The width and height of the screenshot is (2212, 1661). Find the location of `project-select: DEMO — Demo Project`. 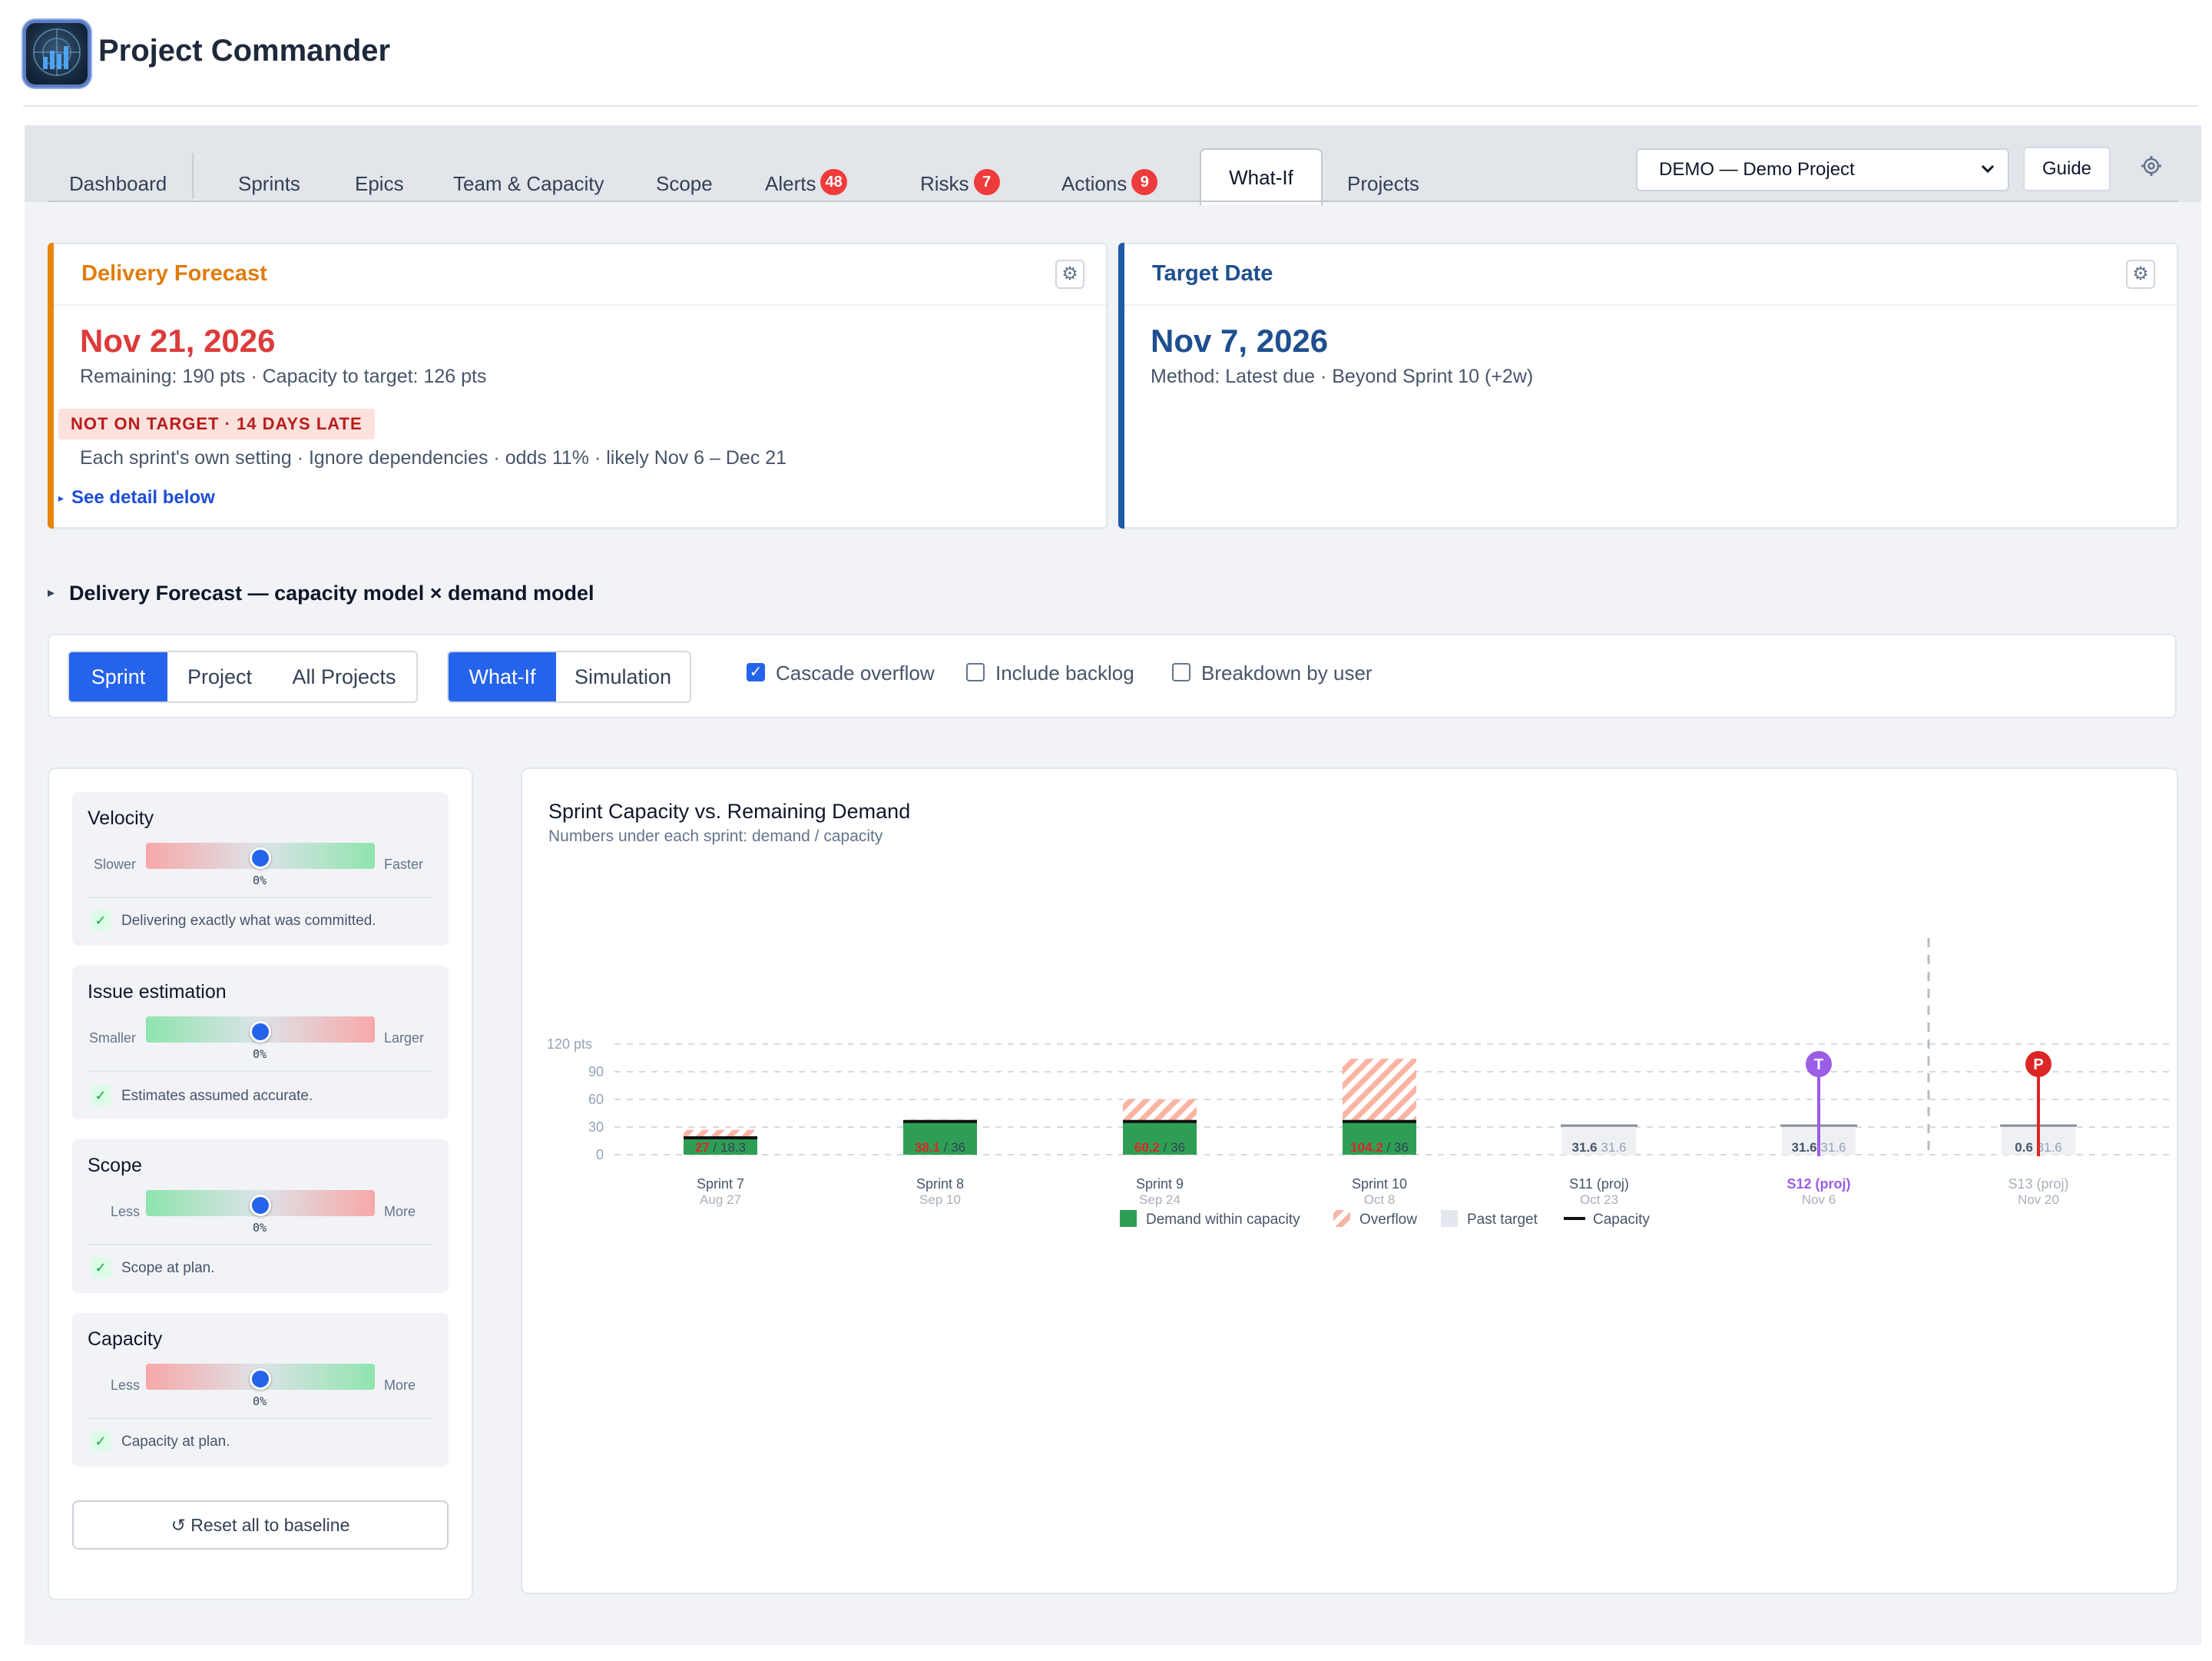

project-select: DEMO — Demo Project is located at coordinates (1823, 169).